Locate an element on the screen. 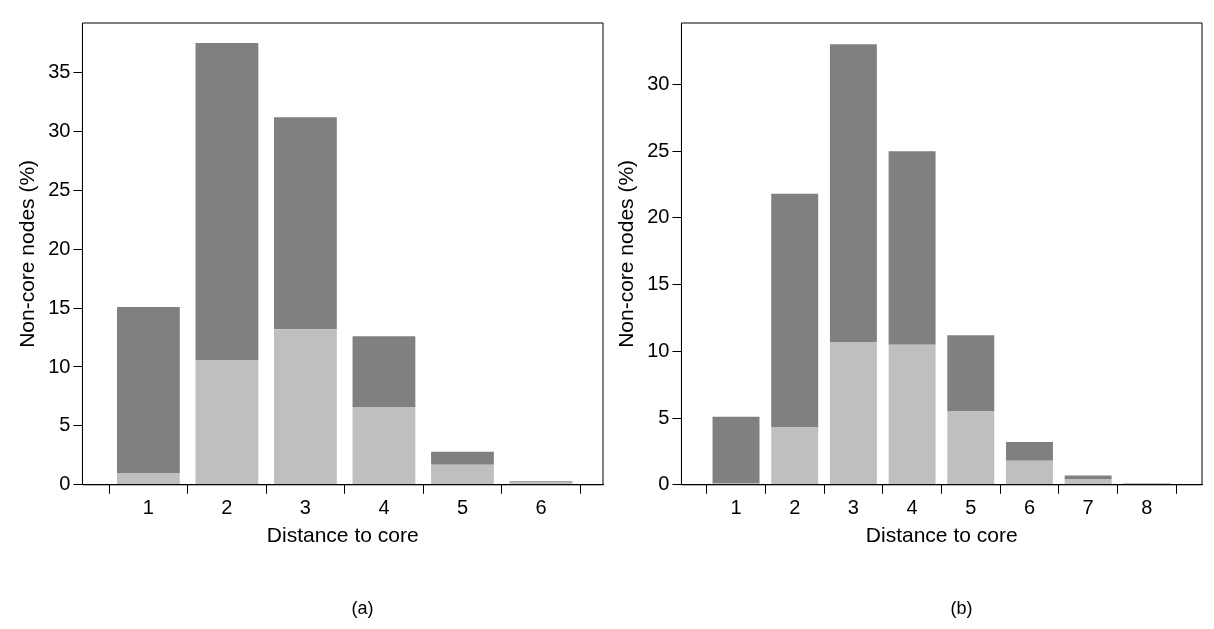 This screenshot has width=1214, height=629. y-tick-label: 35 is located at coordinates (59, 70).